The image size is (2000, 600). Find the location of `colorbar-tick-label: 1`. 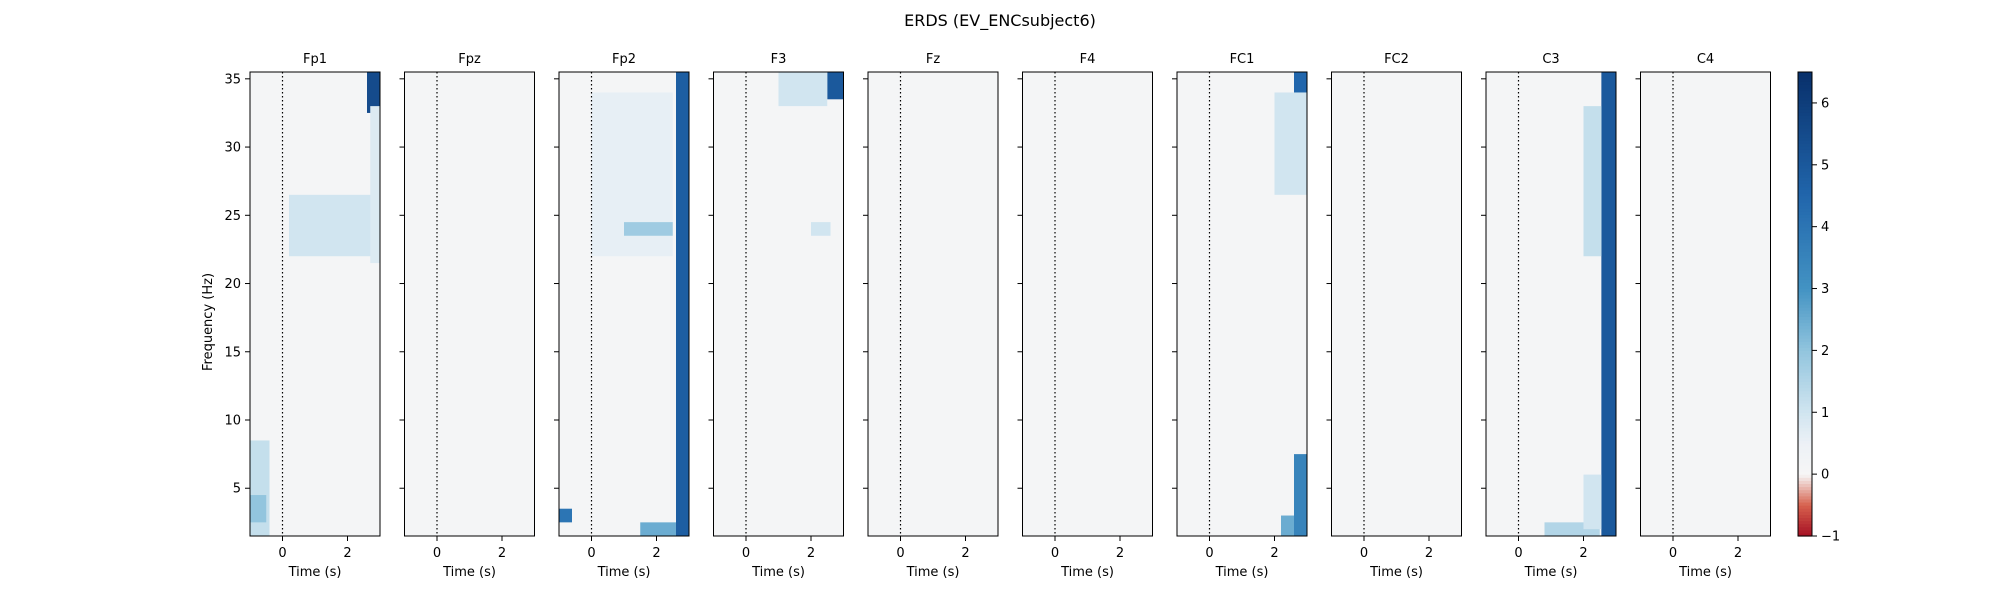

colorbar-tick-label: 1 is located at coordinates (1825, 413).